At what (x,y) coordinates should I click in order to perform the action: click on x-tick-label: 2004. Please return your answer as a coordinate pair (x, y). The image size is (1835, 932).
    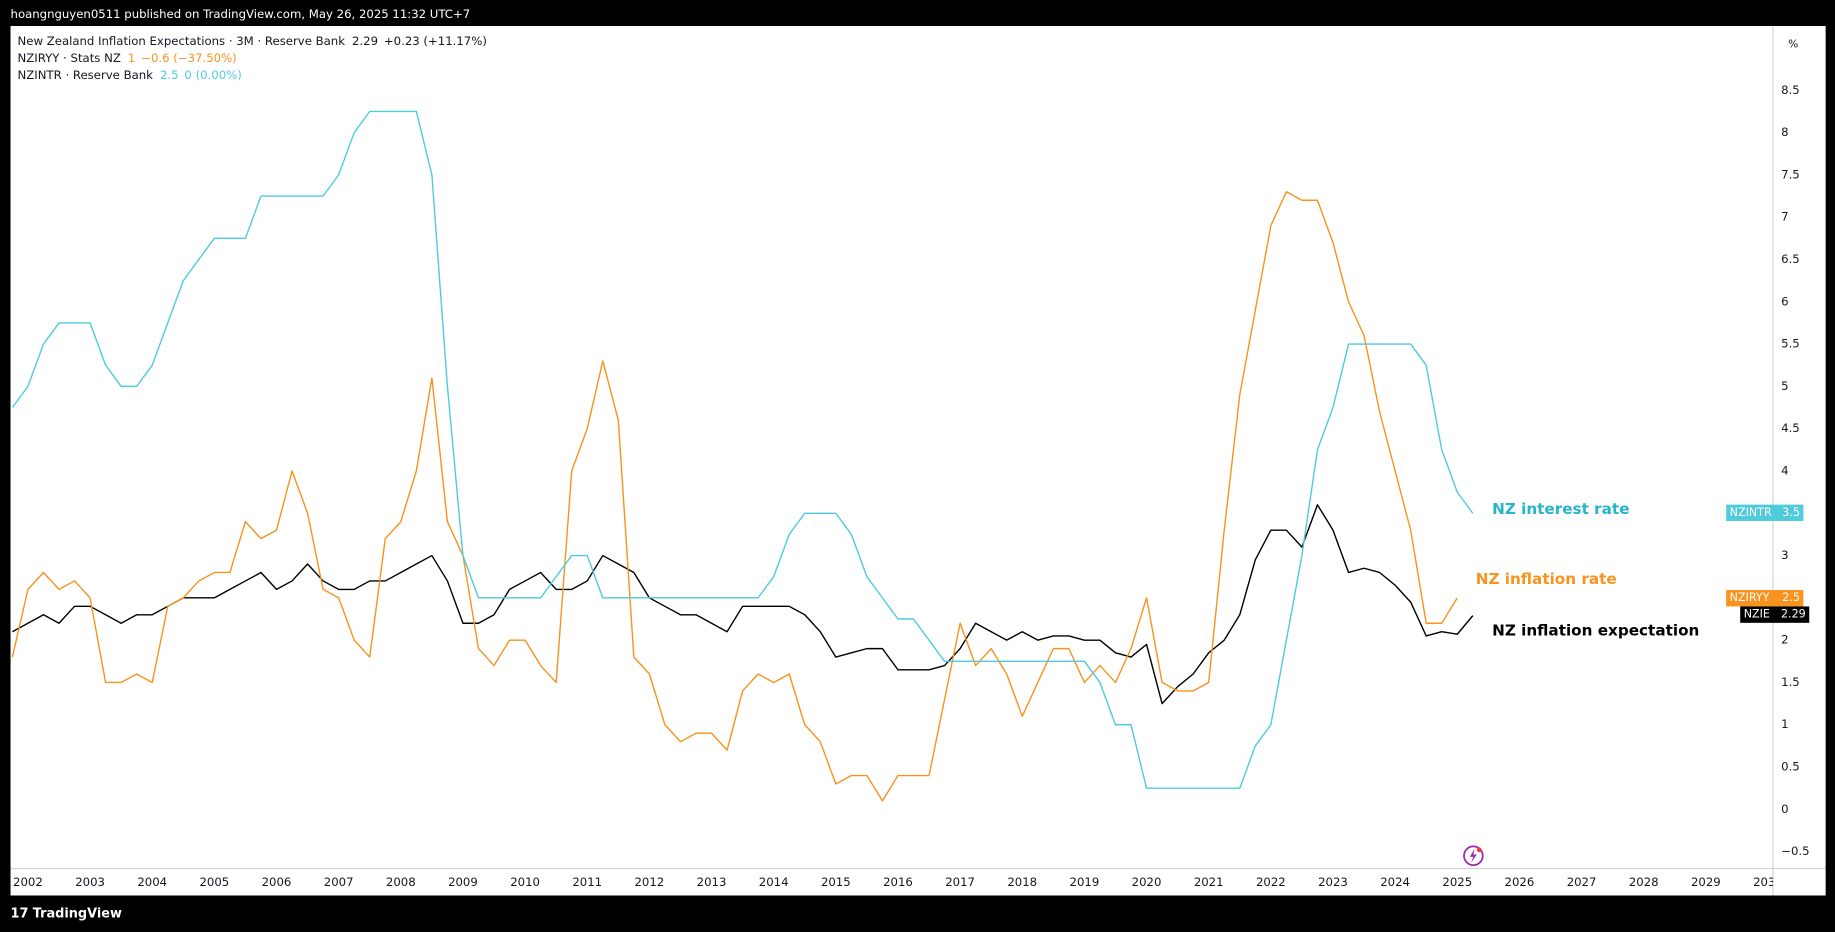
    Looking at the image, I should click on (152, 882).